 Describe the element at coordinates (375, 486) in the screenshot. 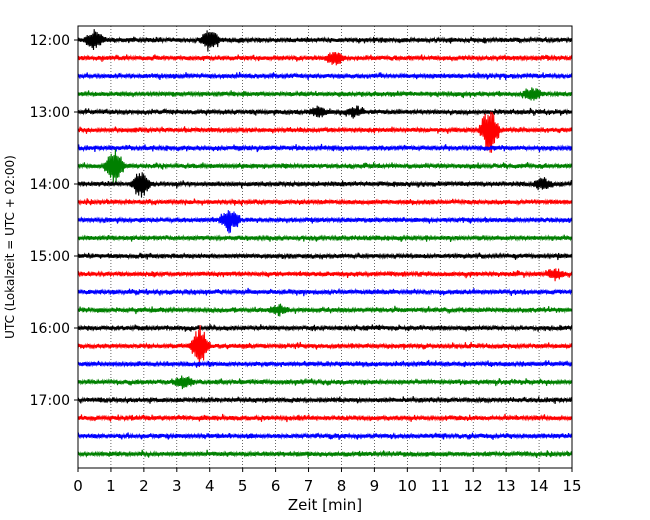

I see `x-tick-label: 9` at that location.